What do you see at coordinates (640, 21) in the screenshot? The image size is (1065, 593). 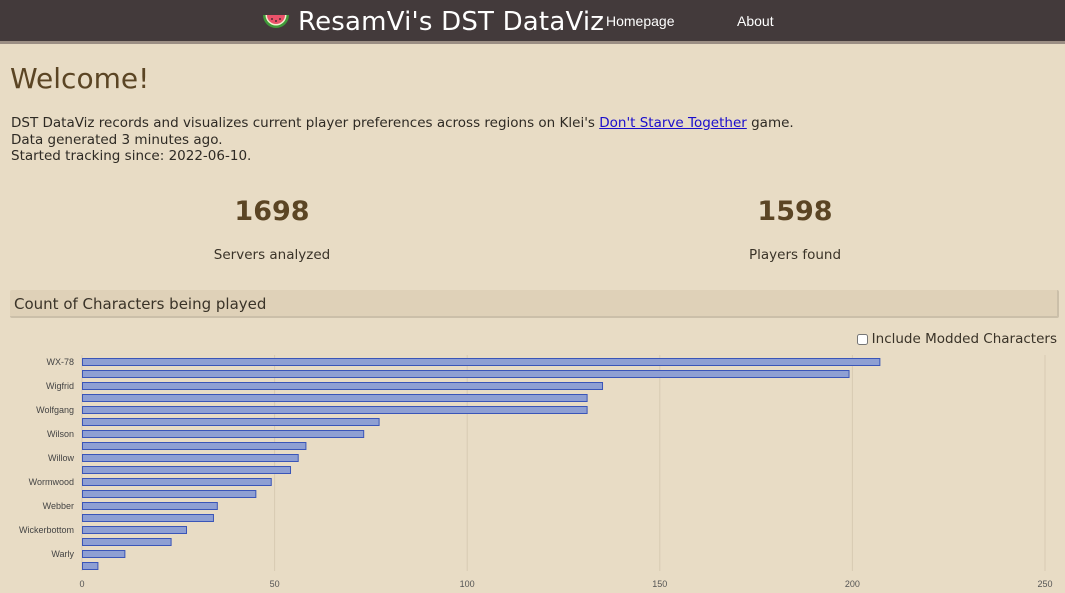 I see `nav-homepage-link: Homepage` at bounding box center [640, 21].